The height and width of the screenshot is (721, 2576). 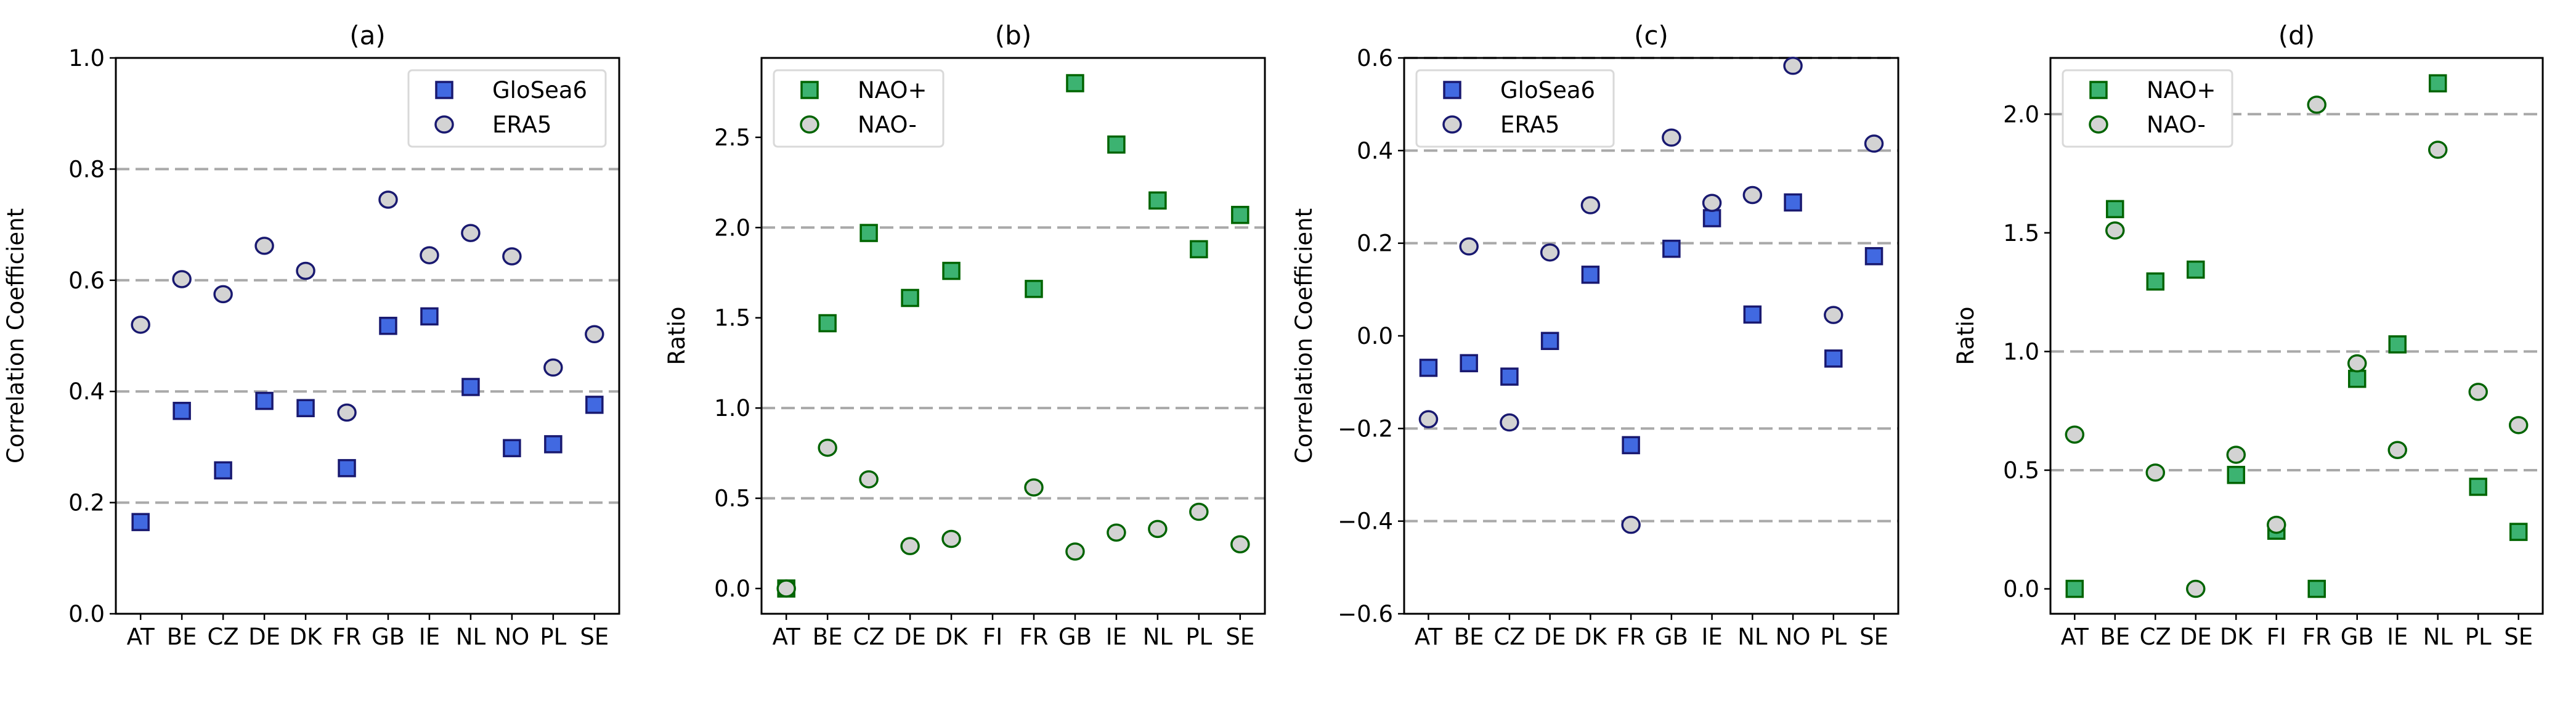 What do you see at coordinates (2176, 125) in the screenshot?
I see `legend-label: NAO-` at bounding box center [2176, 125].